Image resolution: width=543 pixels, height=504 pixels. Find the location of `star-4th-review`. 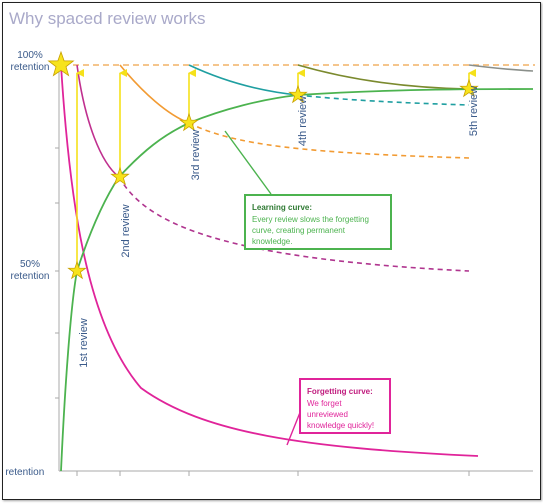

star-4th-review is located at coordinates (298, 94).